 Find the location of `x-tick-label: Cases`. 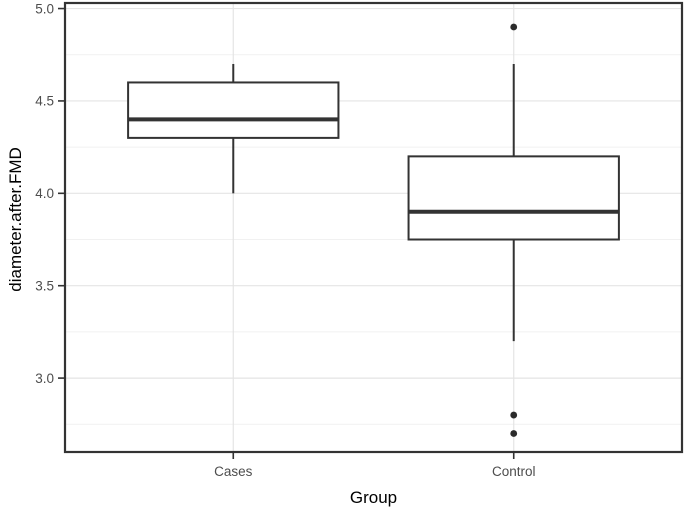

x-tick-label: Cases is located at coordinates (233, 471).